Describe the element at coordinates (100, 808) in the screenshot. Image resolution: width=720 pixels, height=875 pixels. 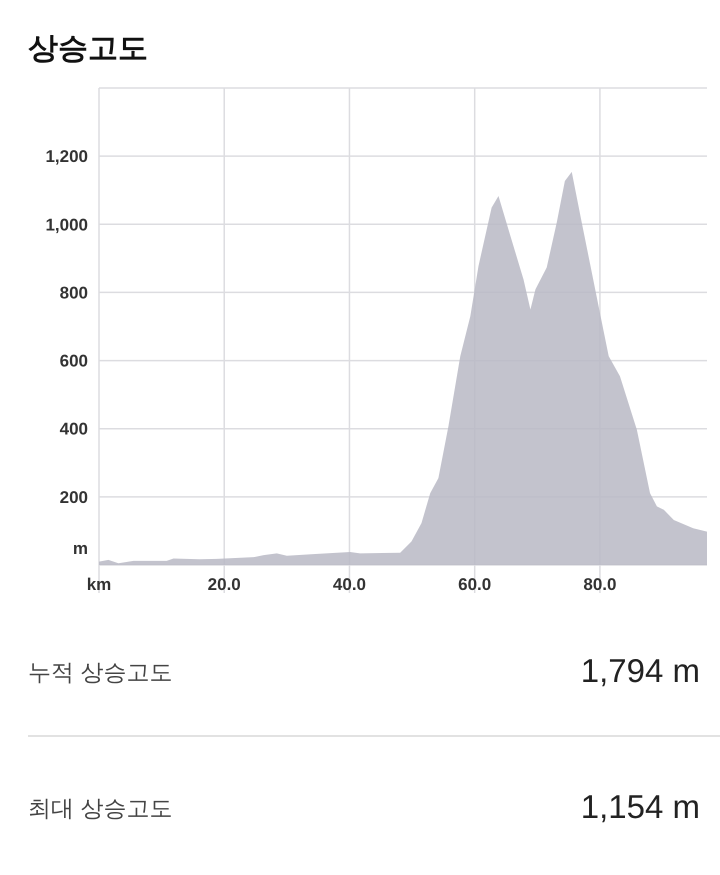
I see `text: 최대 상승고도` at that location.